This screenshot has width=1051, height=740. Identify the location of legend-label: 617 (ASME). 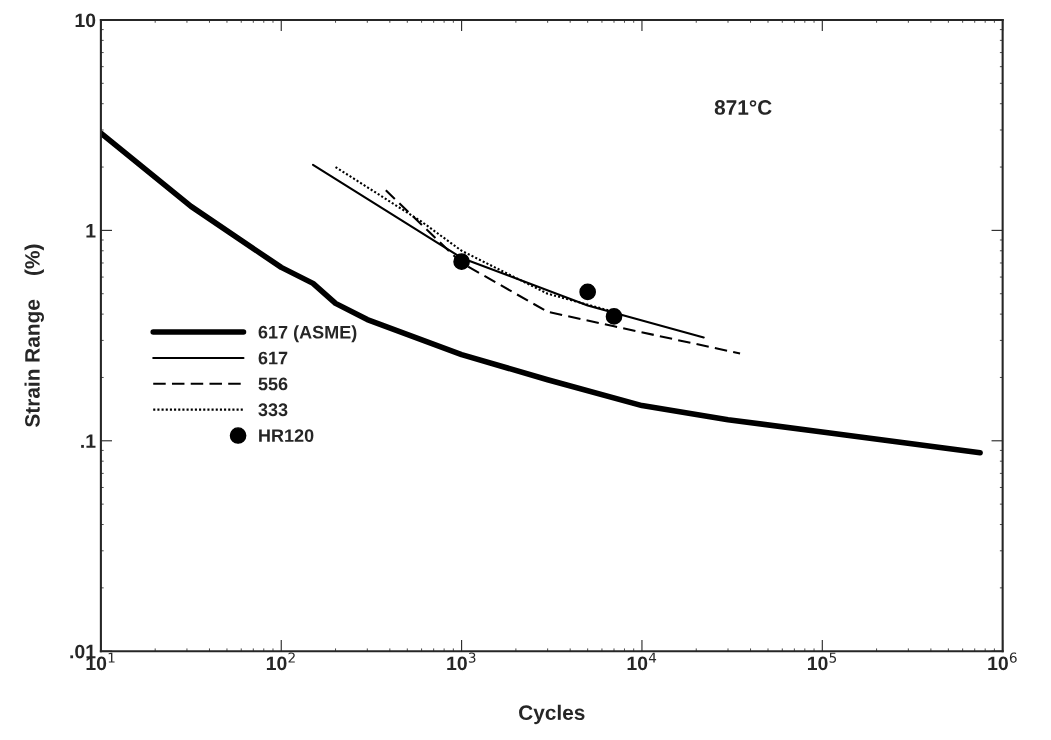
(307, 334).